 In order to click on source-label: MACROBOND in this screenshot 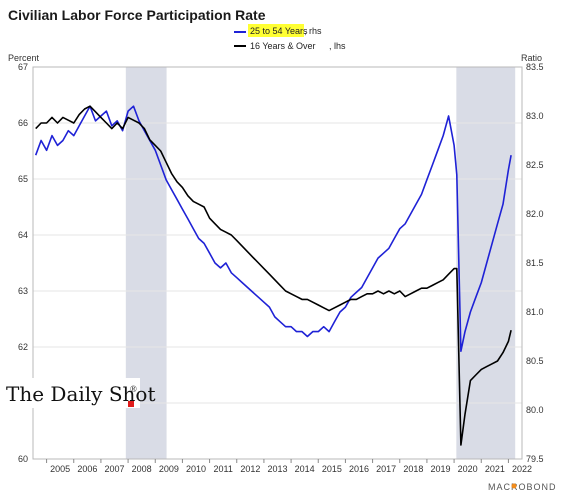, I will do `click(522, 487)`.